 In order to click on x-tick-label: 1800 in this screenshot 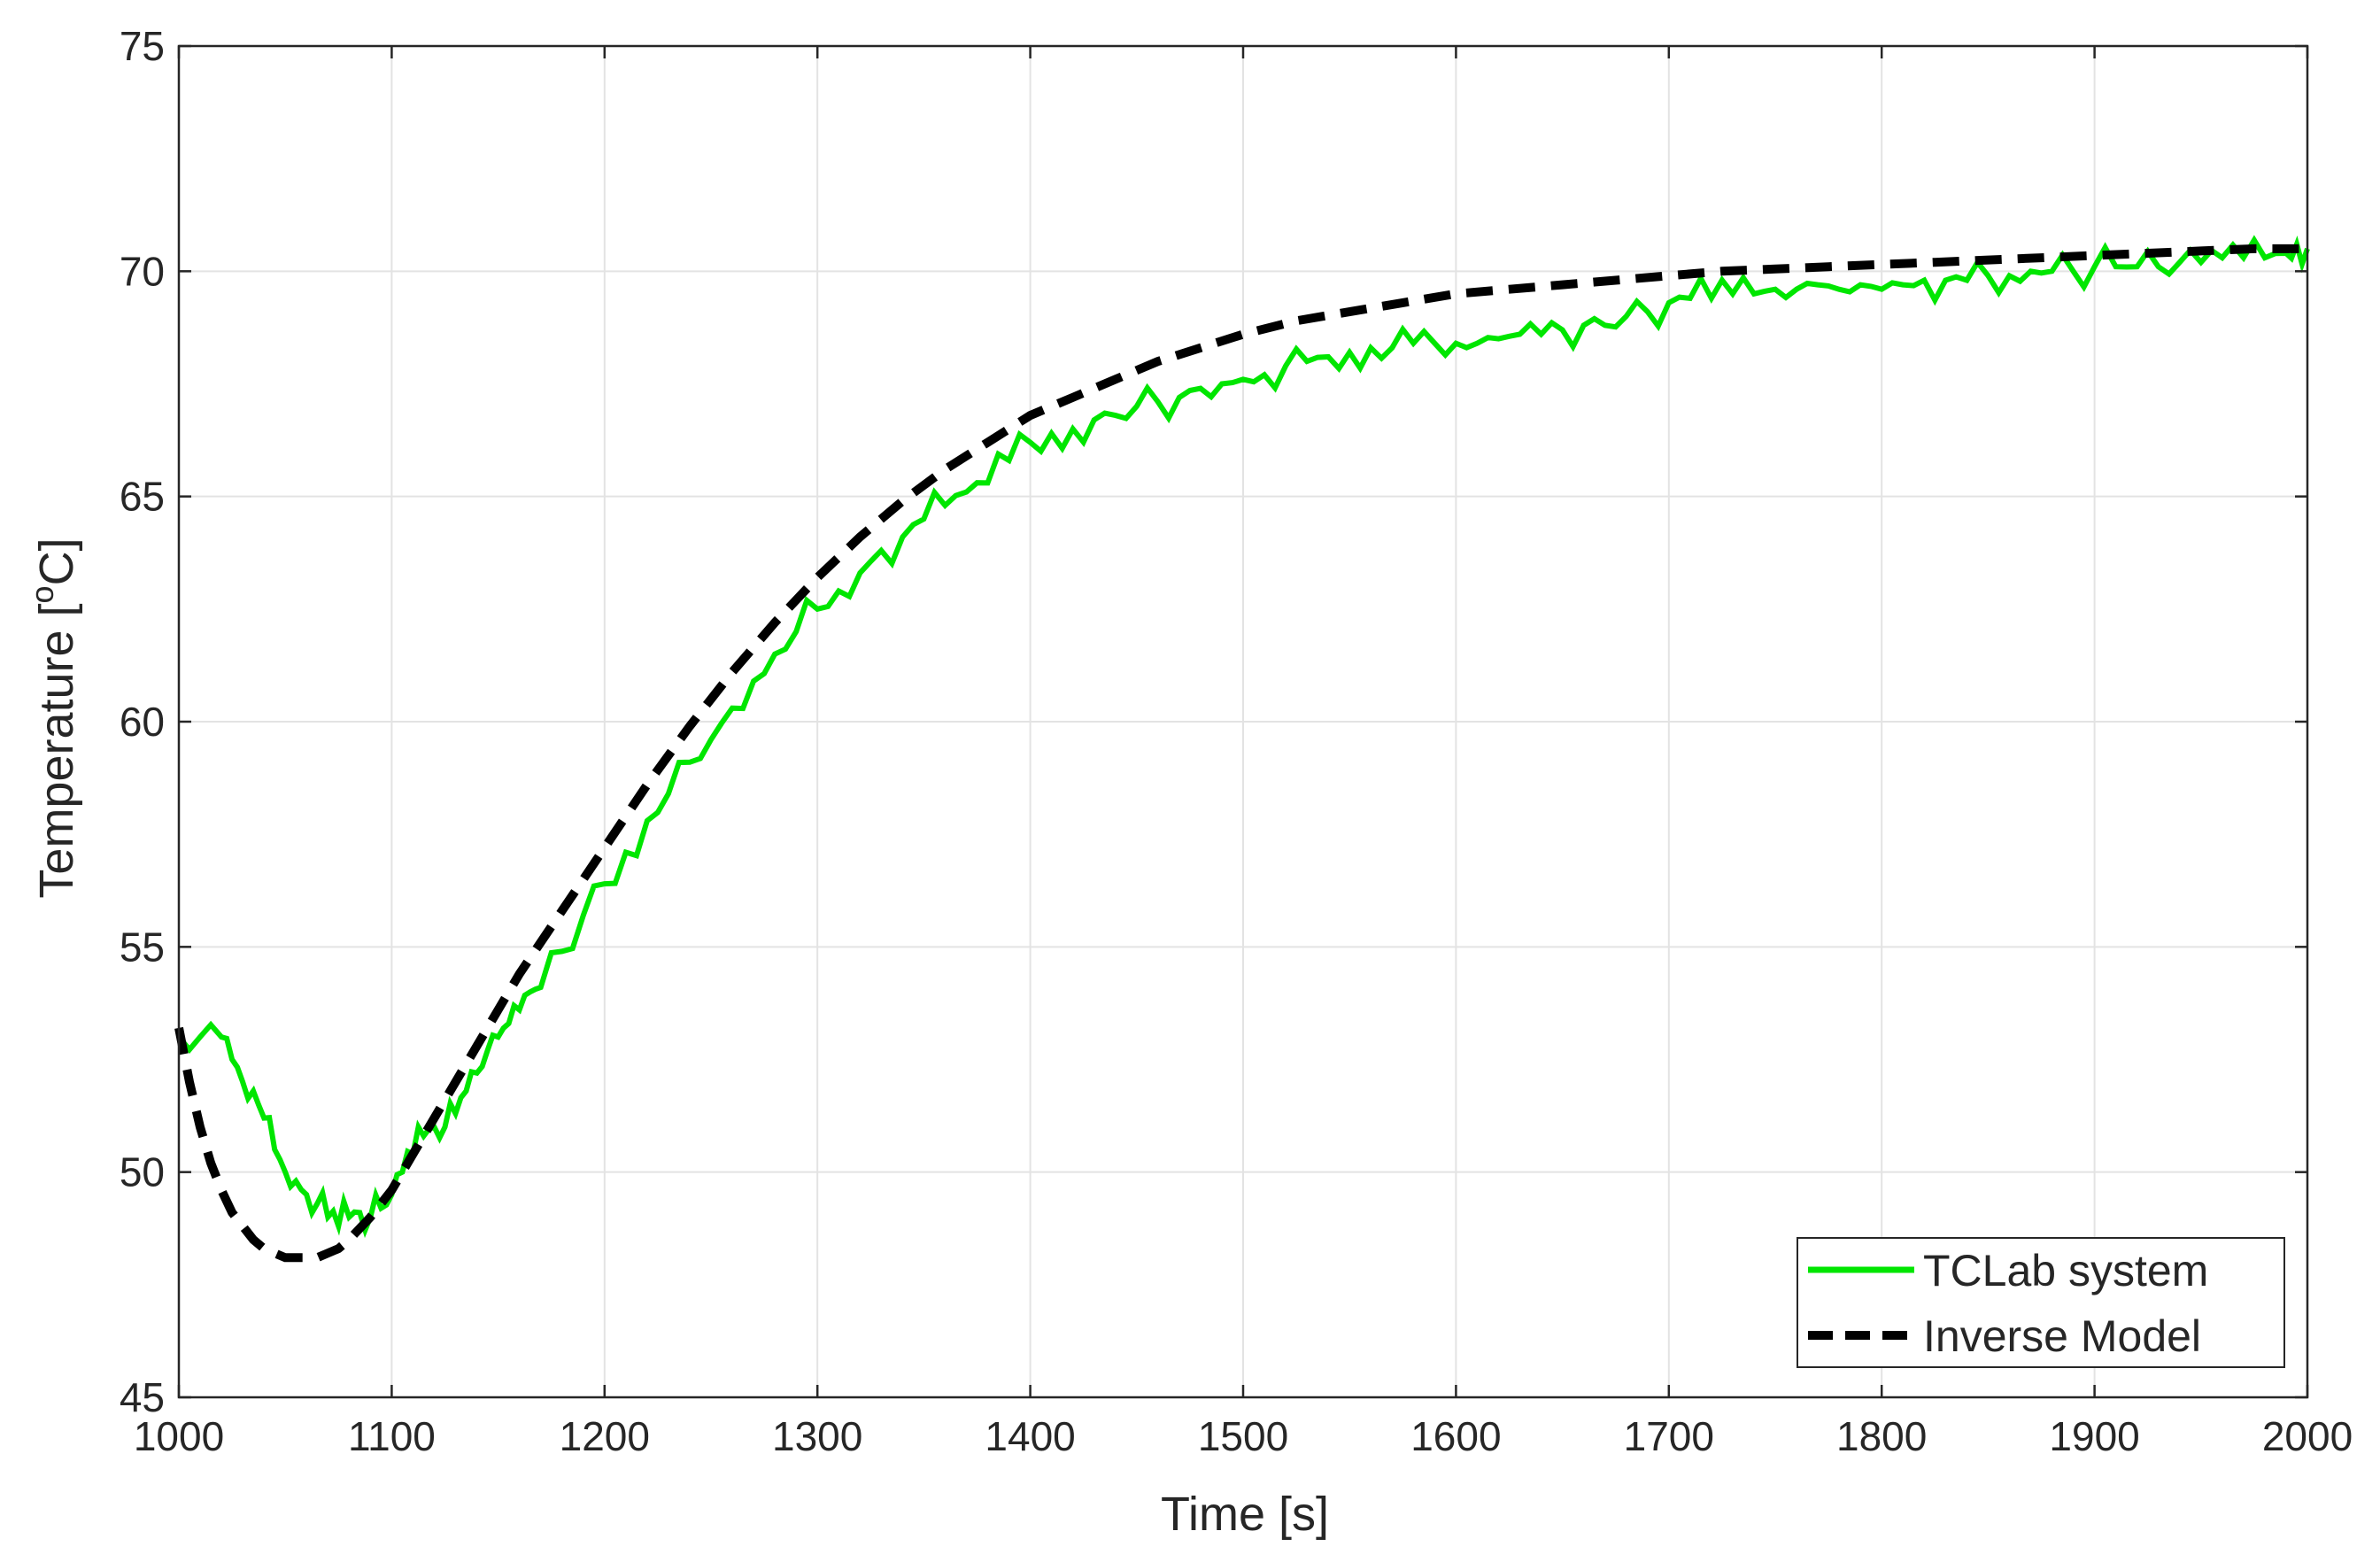, I will do `click(1881, 1436)`.